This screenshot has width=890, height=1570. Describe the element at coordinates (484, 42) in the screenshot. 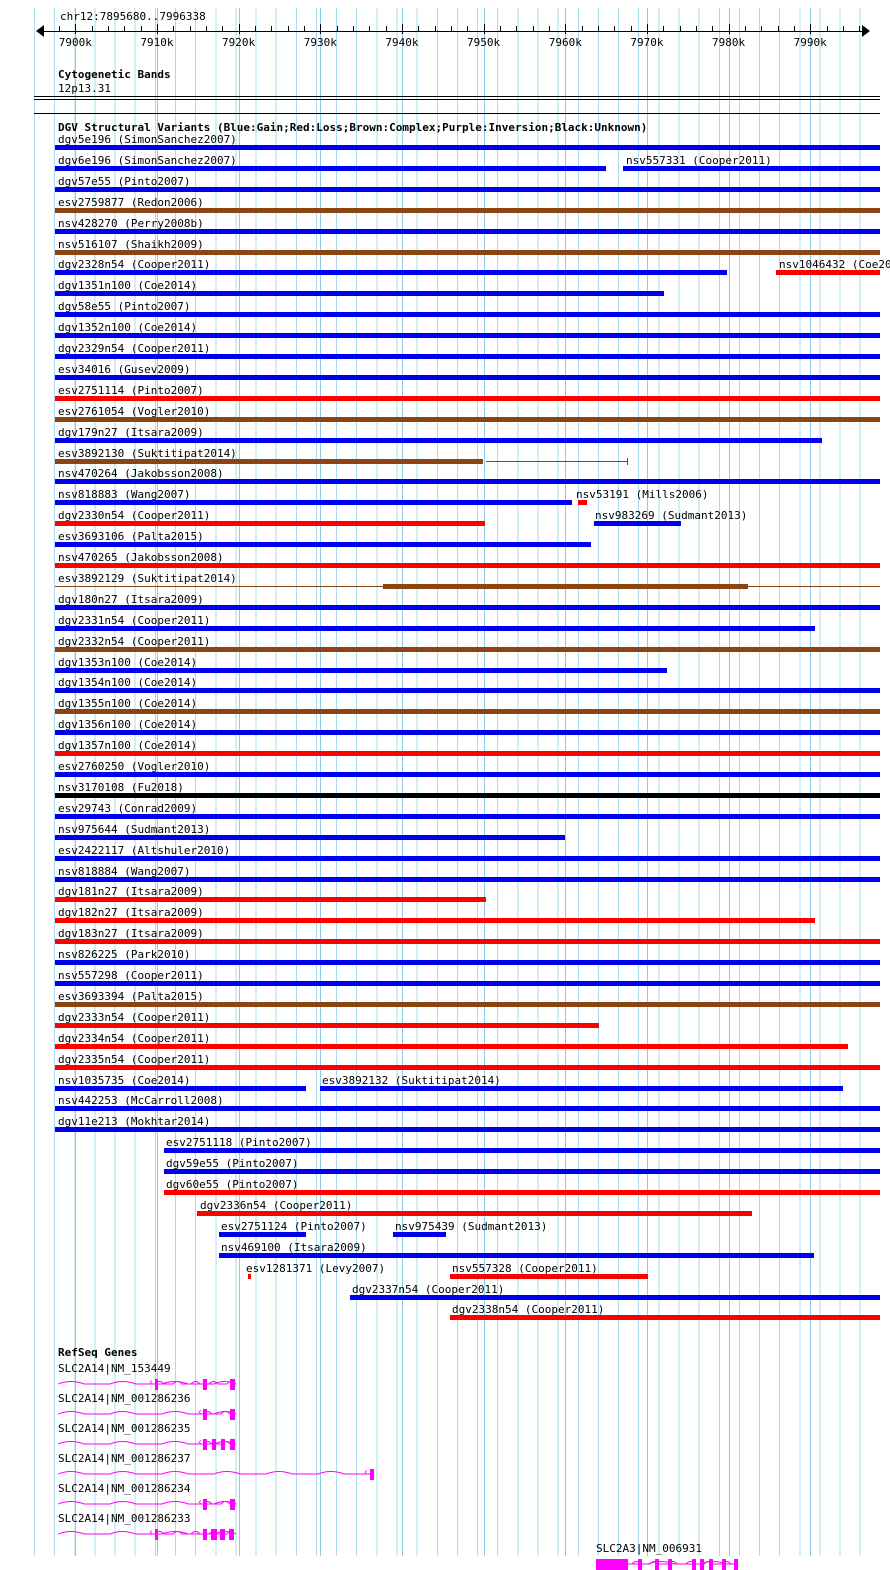

I see `axis-tick-label: 7950k` at that location.